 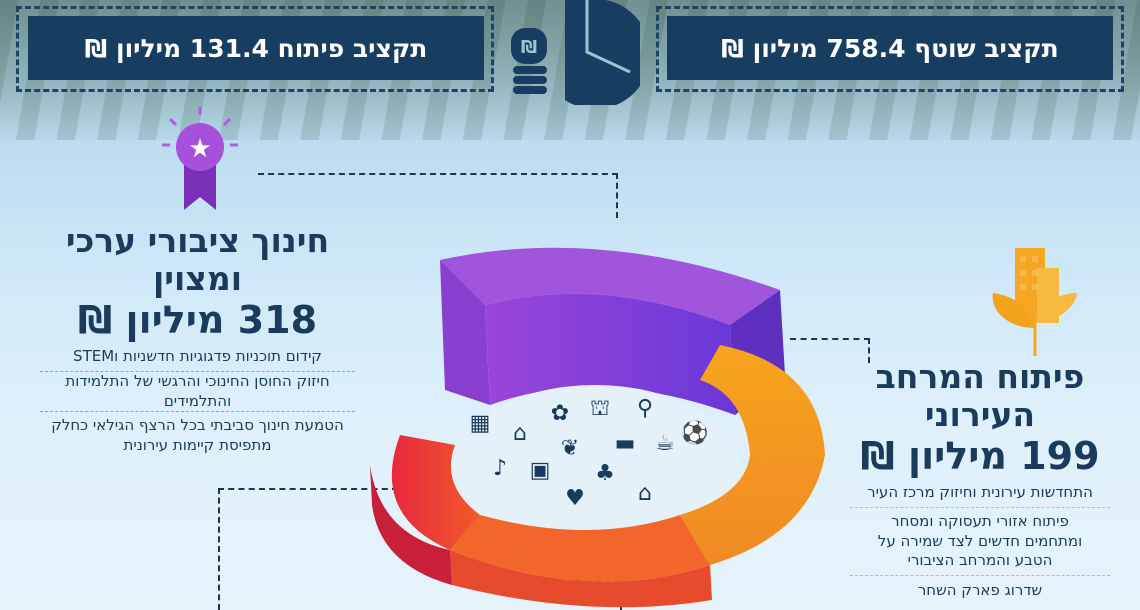 I want to click on development-budget-frame, so click(x=255, y=49).